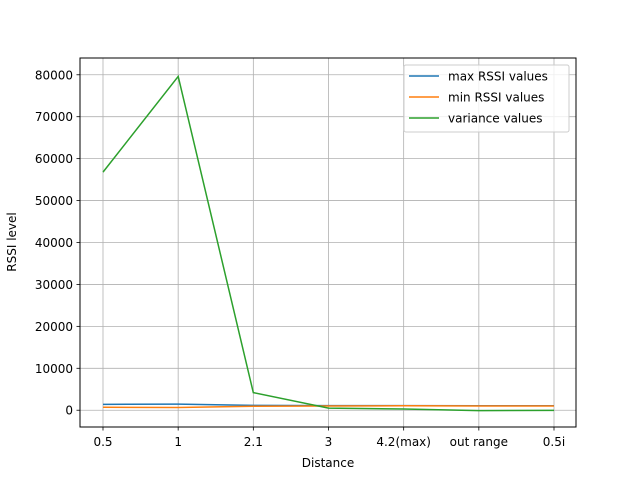  What do you see at coordinates (54, 243) in the screenshot?
I see `y-tick-label: 40000` at bounding box center [54, 243].